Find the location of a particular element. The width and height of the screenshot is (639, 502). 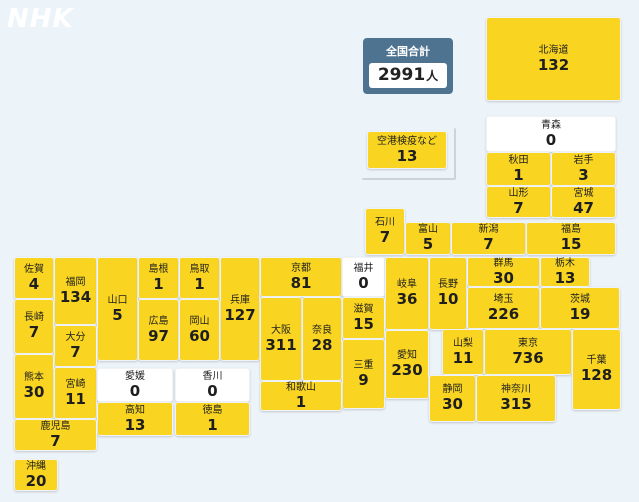

prefecture-name: 徳島 is located at coordinates (212, 410).